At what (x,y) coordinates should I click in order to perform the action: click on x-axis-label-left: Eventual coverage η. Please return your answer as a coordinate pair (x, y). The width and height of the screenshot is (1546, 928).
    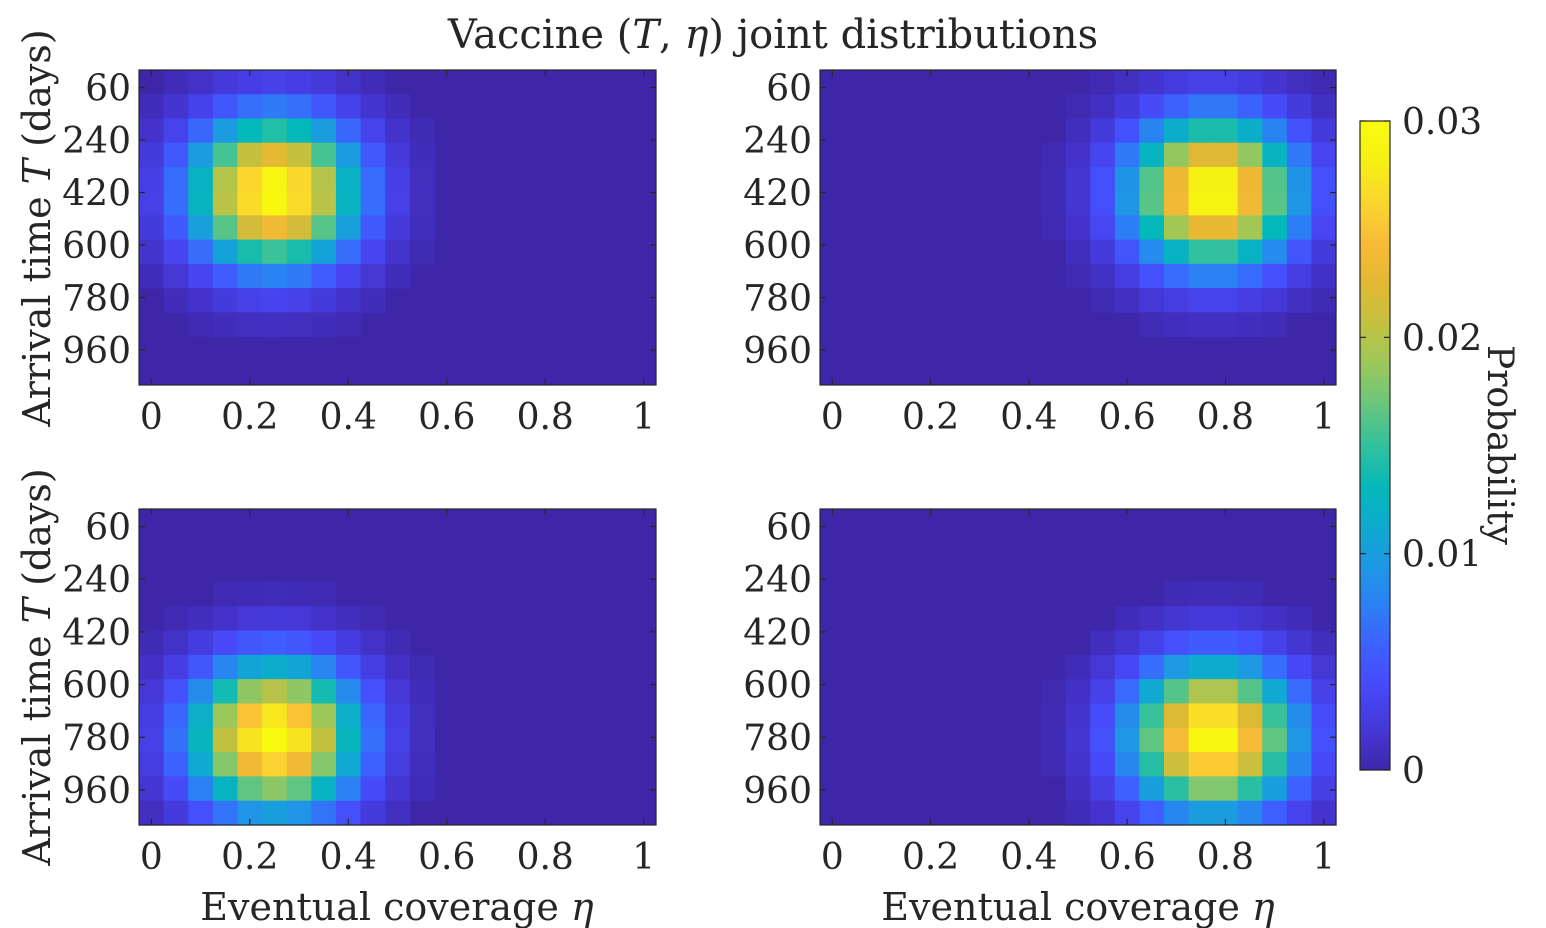
    Looking at the image, I should click on (397, 906).